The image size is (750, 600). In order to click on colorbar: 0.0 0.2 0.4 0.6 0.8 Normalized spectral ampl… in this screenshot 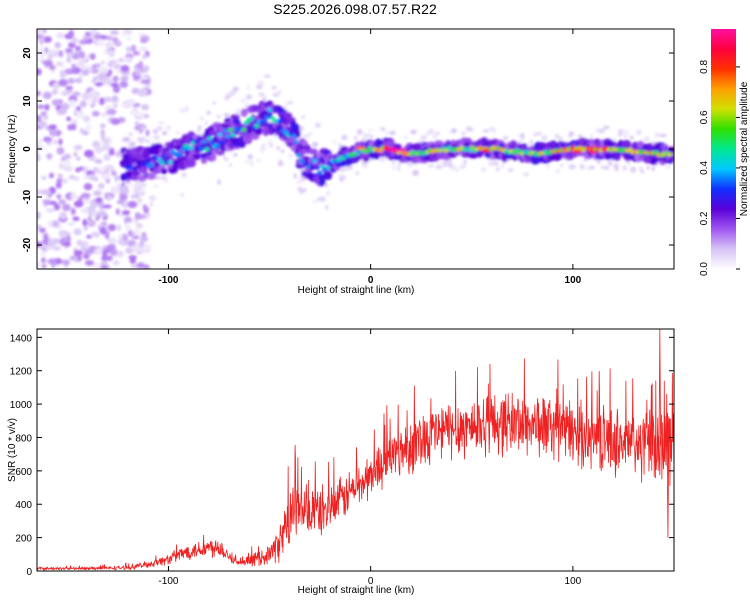, I will do `click(724, 152)`.